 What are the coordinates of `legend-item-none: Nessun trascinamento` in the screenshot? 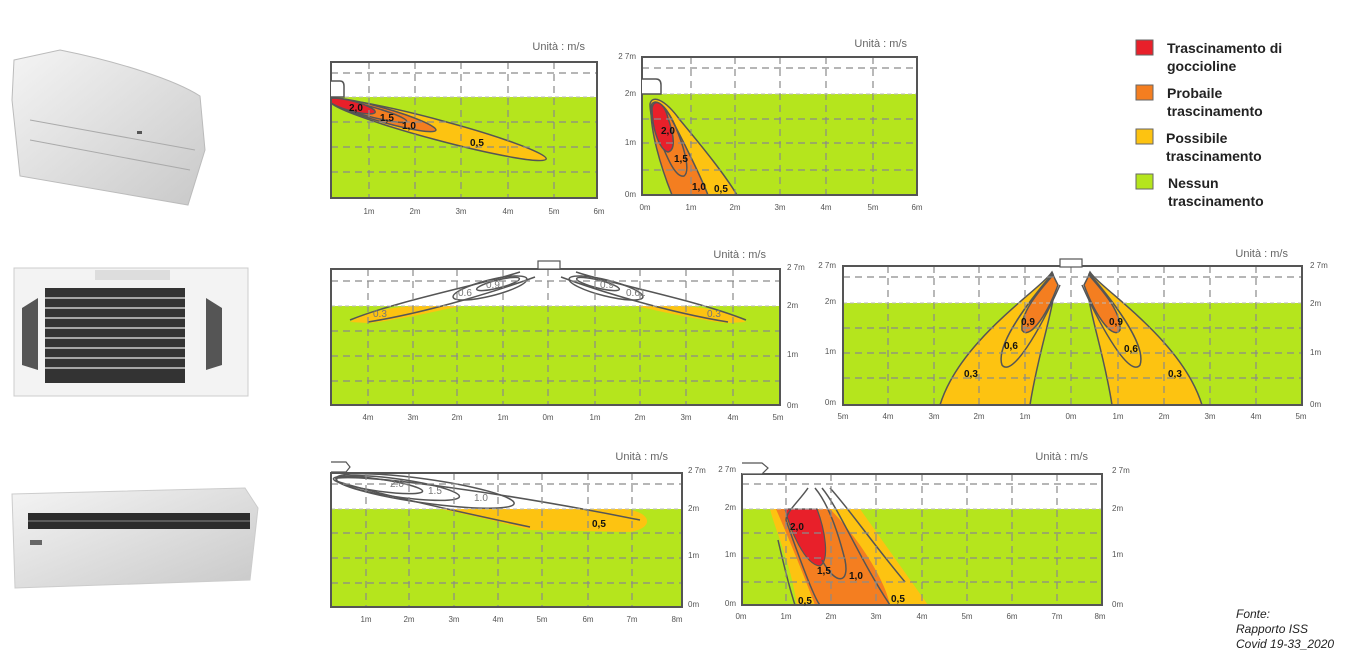 It's located at (1199, 191).